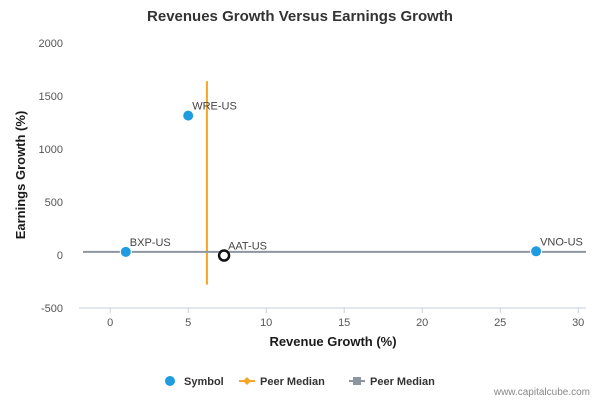 This screenshot has width=600, height=400. I want to click on data-point-label: AAT-US, so click(247, 247).